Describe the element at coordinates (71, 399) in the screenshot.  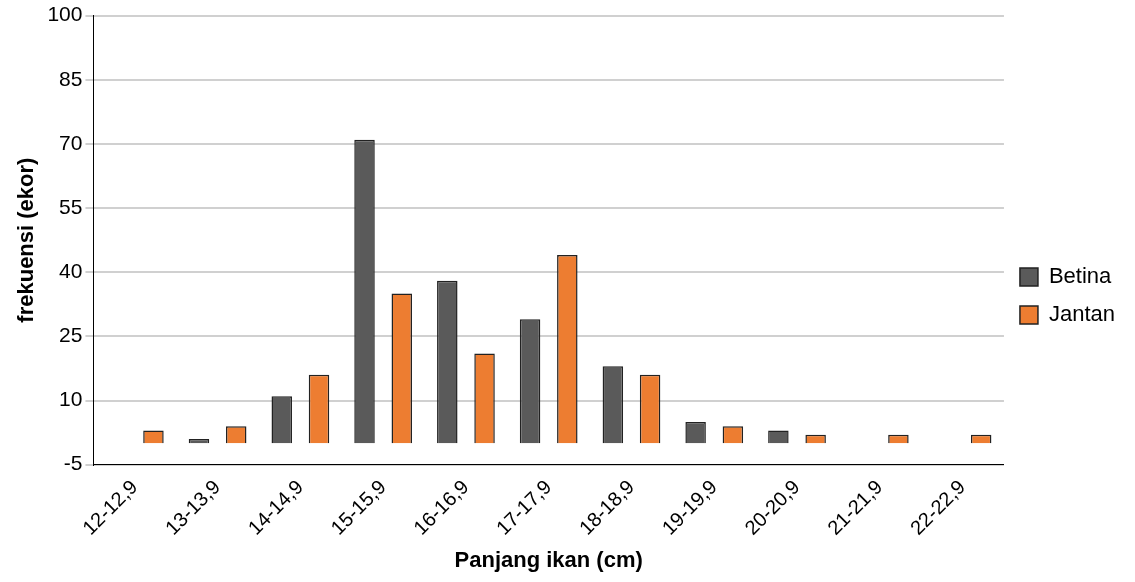
I see `y-tick-label: 10` at that location.